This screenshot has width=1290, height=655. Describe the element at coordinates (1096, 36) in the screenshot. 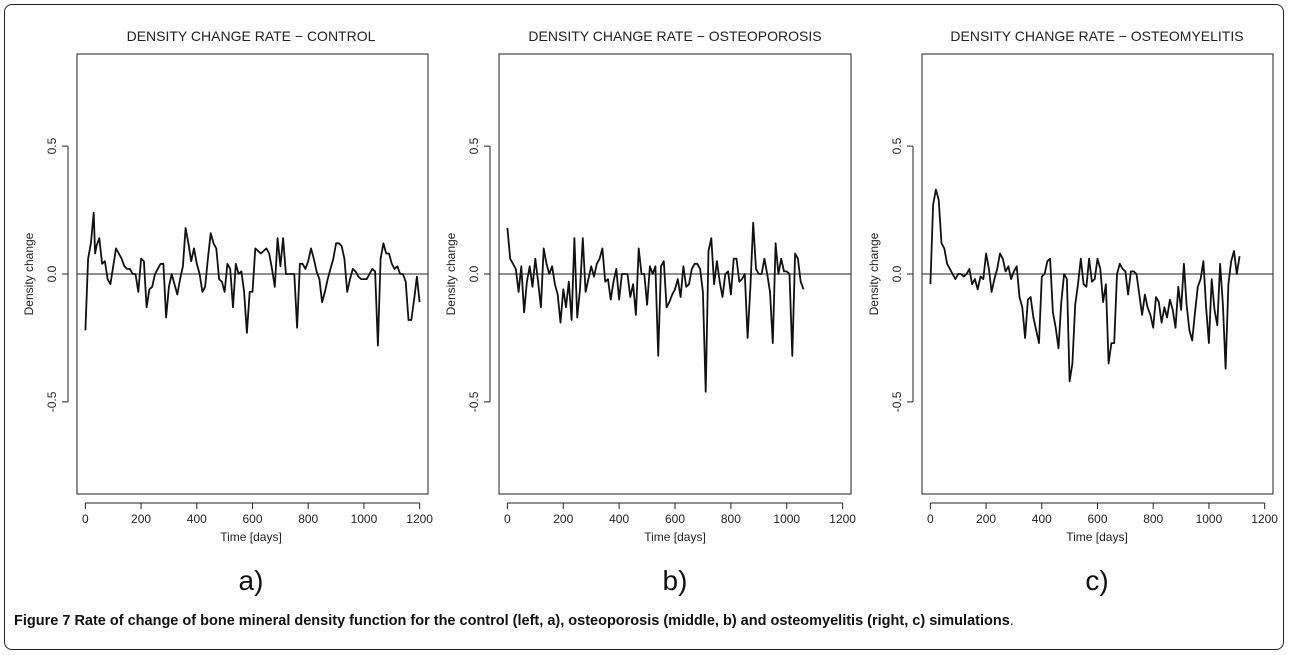

I see `chart-title: DENSITY CHANGE RATE − OSTEOMYELITIS` at that location.